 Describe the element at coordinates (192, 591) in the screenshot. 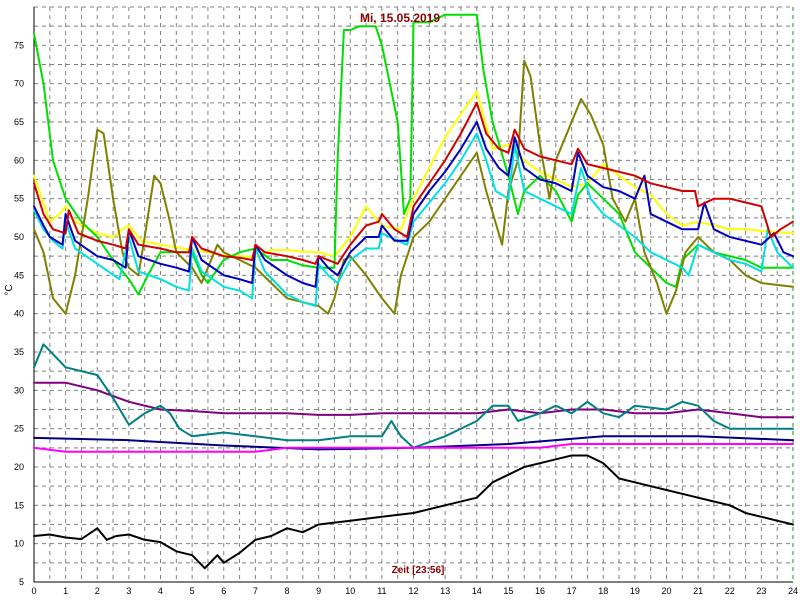

I see `x-tick-label: 5` at that location.